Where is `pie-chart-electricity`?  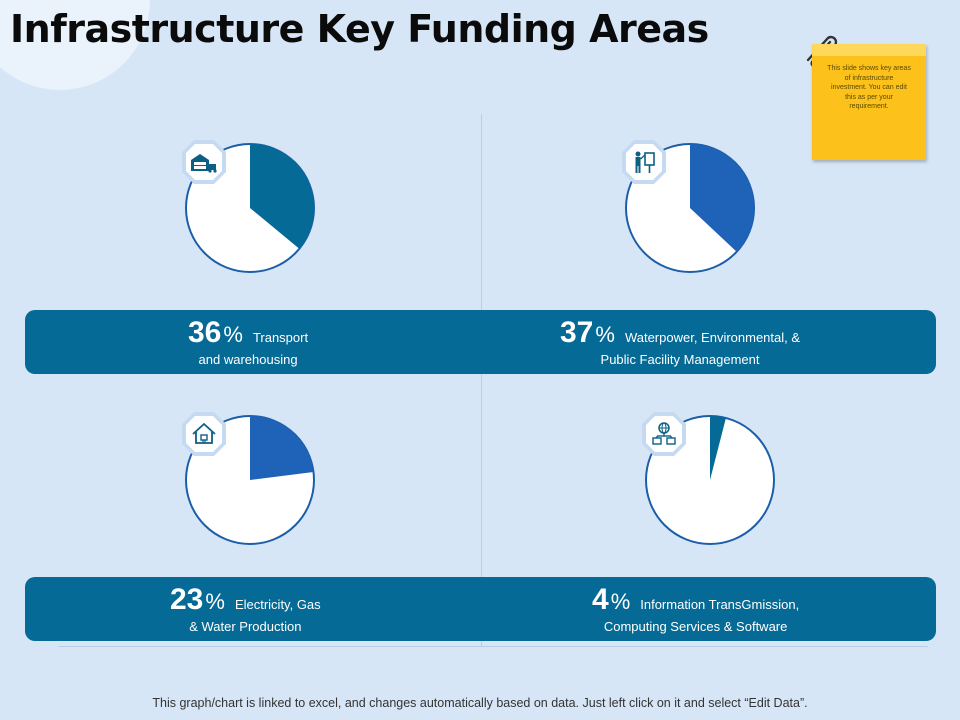 pie-chart-electricity is located at coordinates (250, 480).